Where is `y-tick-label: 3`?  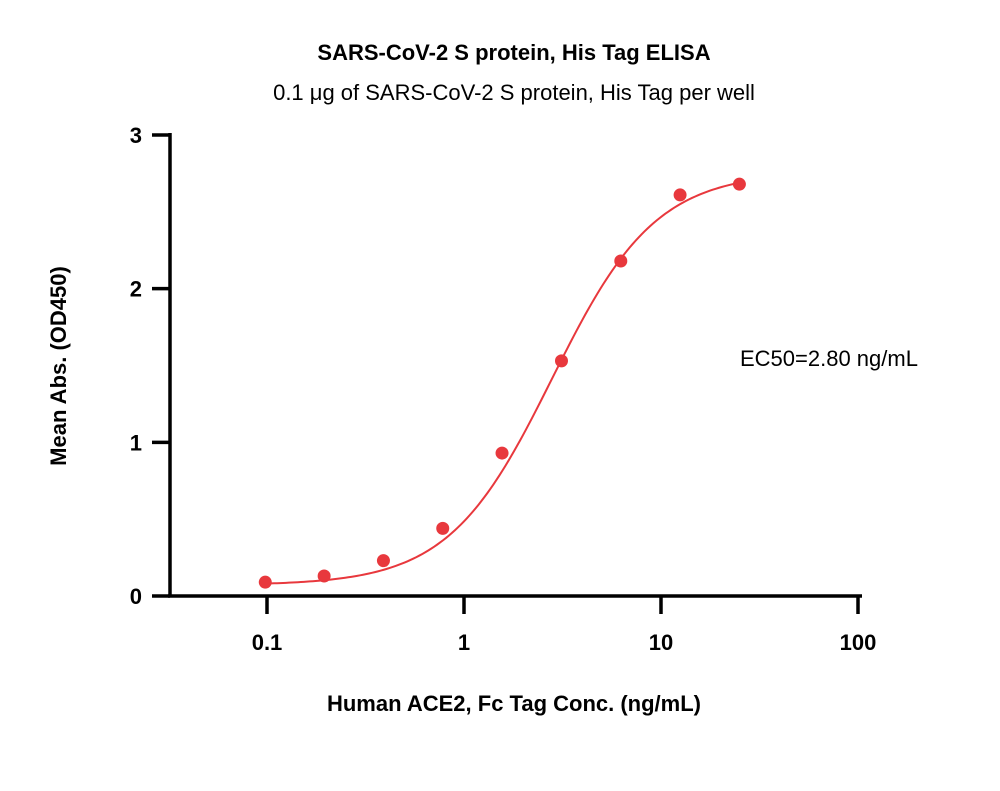 y-tick-label: 3 is located at coordinates (136, 135).